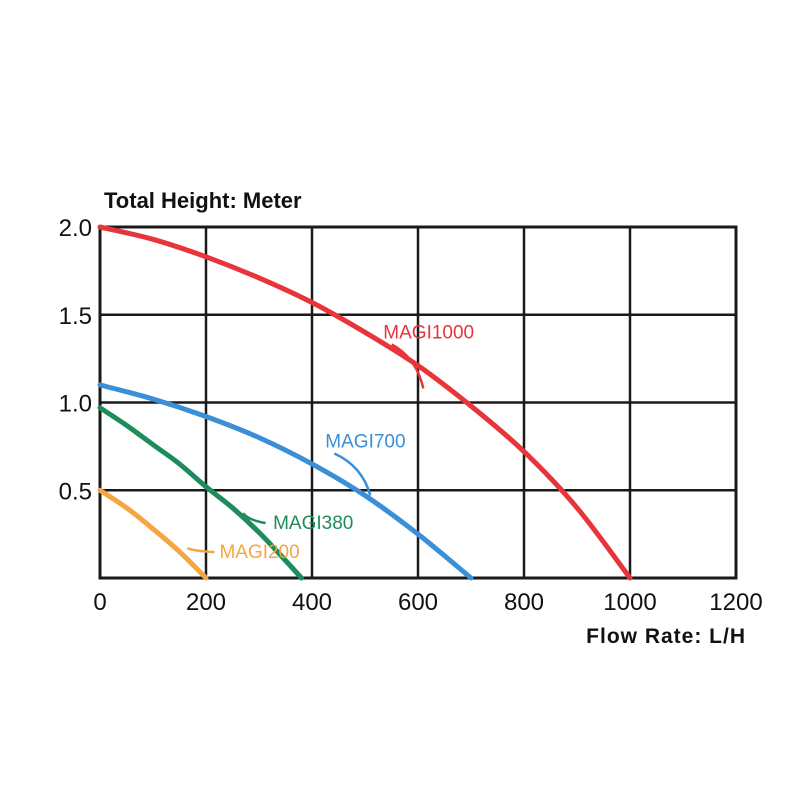 This screenshot has height=800, width=800. What do you see at coordinates (75, 228) in the screenshot?
I see `y-tick-label: 2.0` at bounding box center [75, 228].